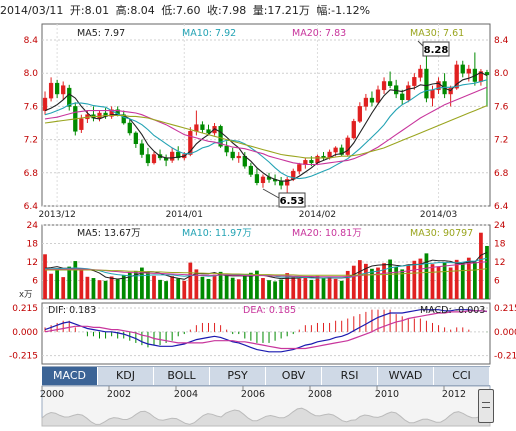 This screenshot has height=431, width=516. Describe the element at coordinates (25, 333) in the screenshot. I see `macd-tick-left: 0.000` at that location.